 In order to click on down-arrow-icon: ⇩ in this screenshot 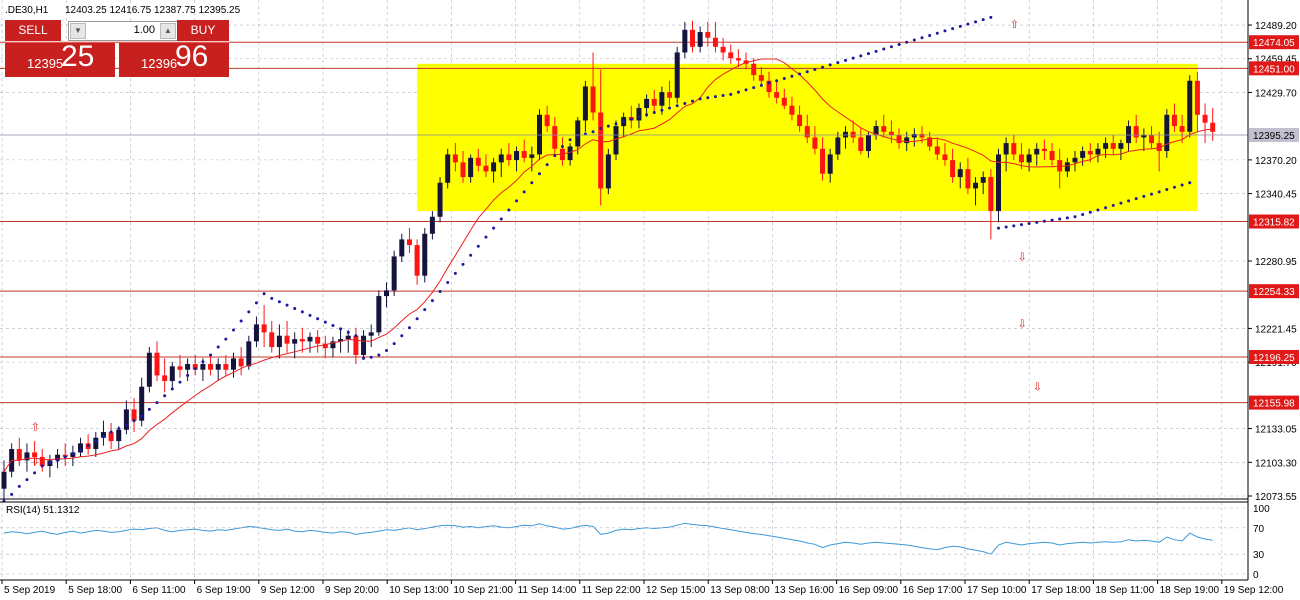, I will do `click(35, 460)`.